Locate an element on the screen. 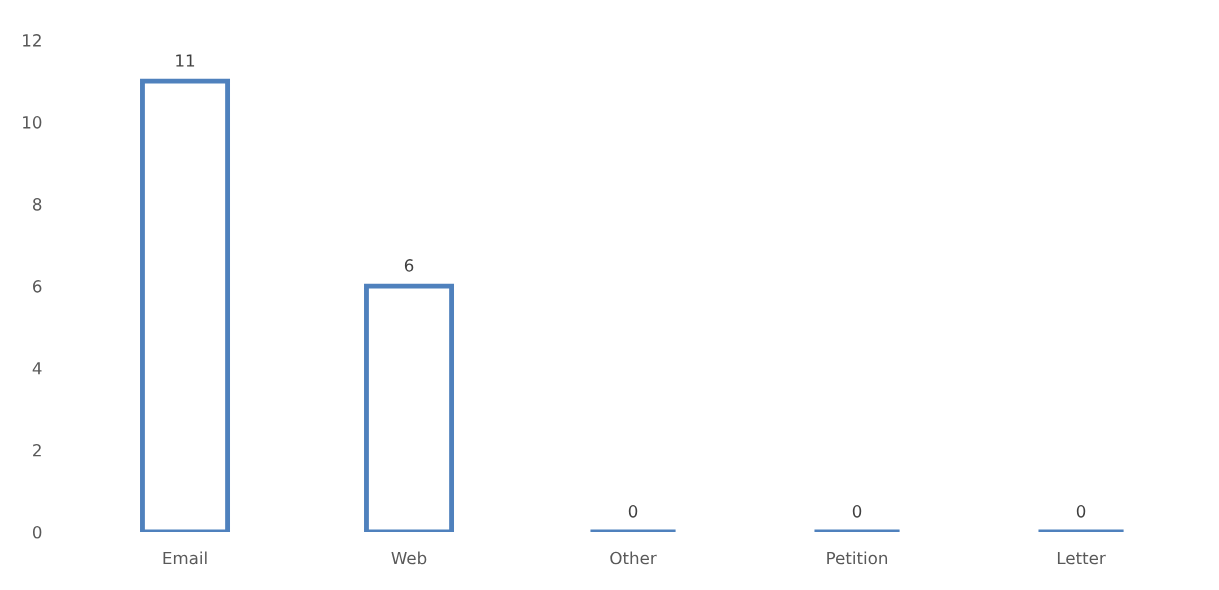 This screenshot has height=590, width=1219. x-tick-label: Letter is located at coordinates (1081, 558).